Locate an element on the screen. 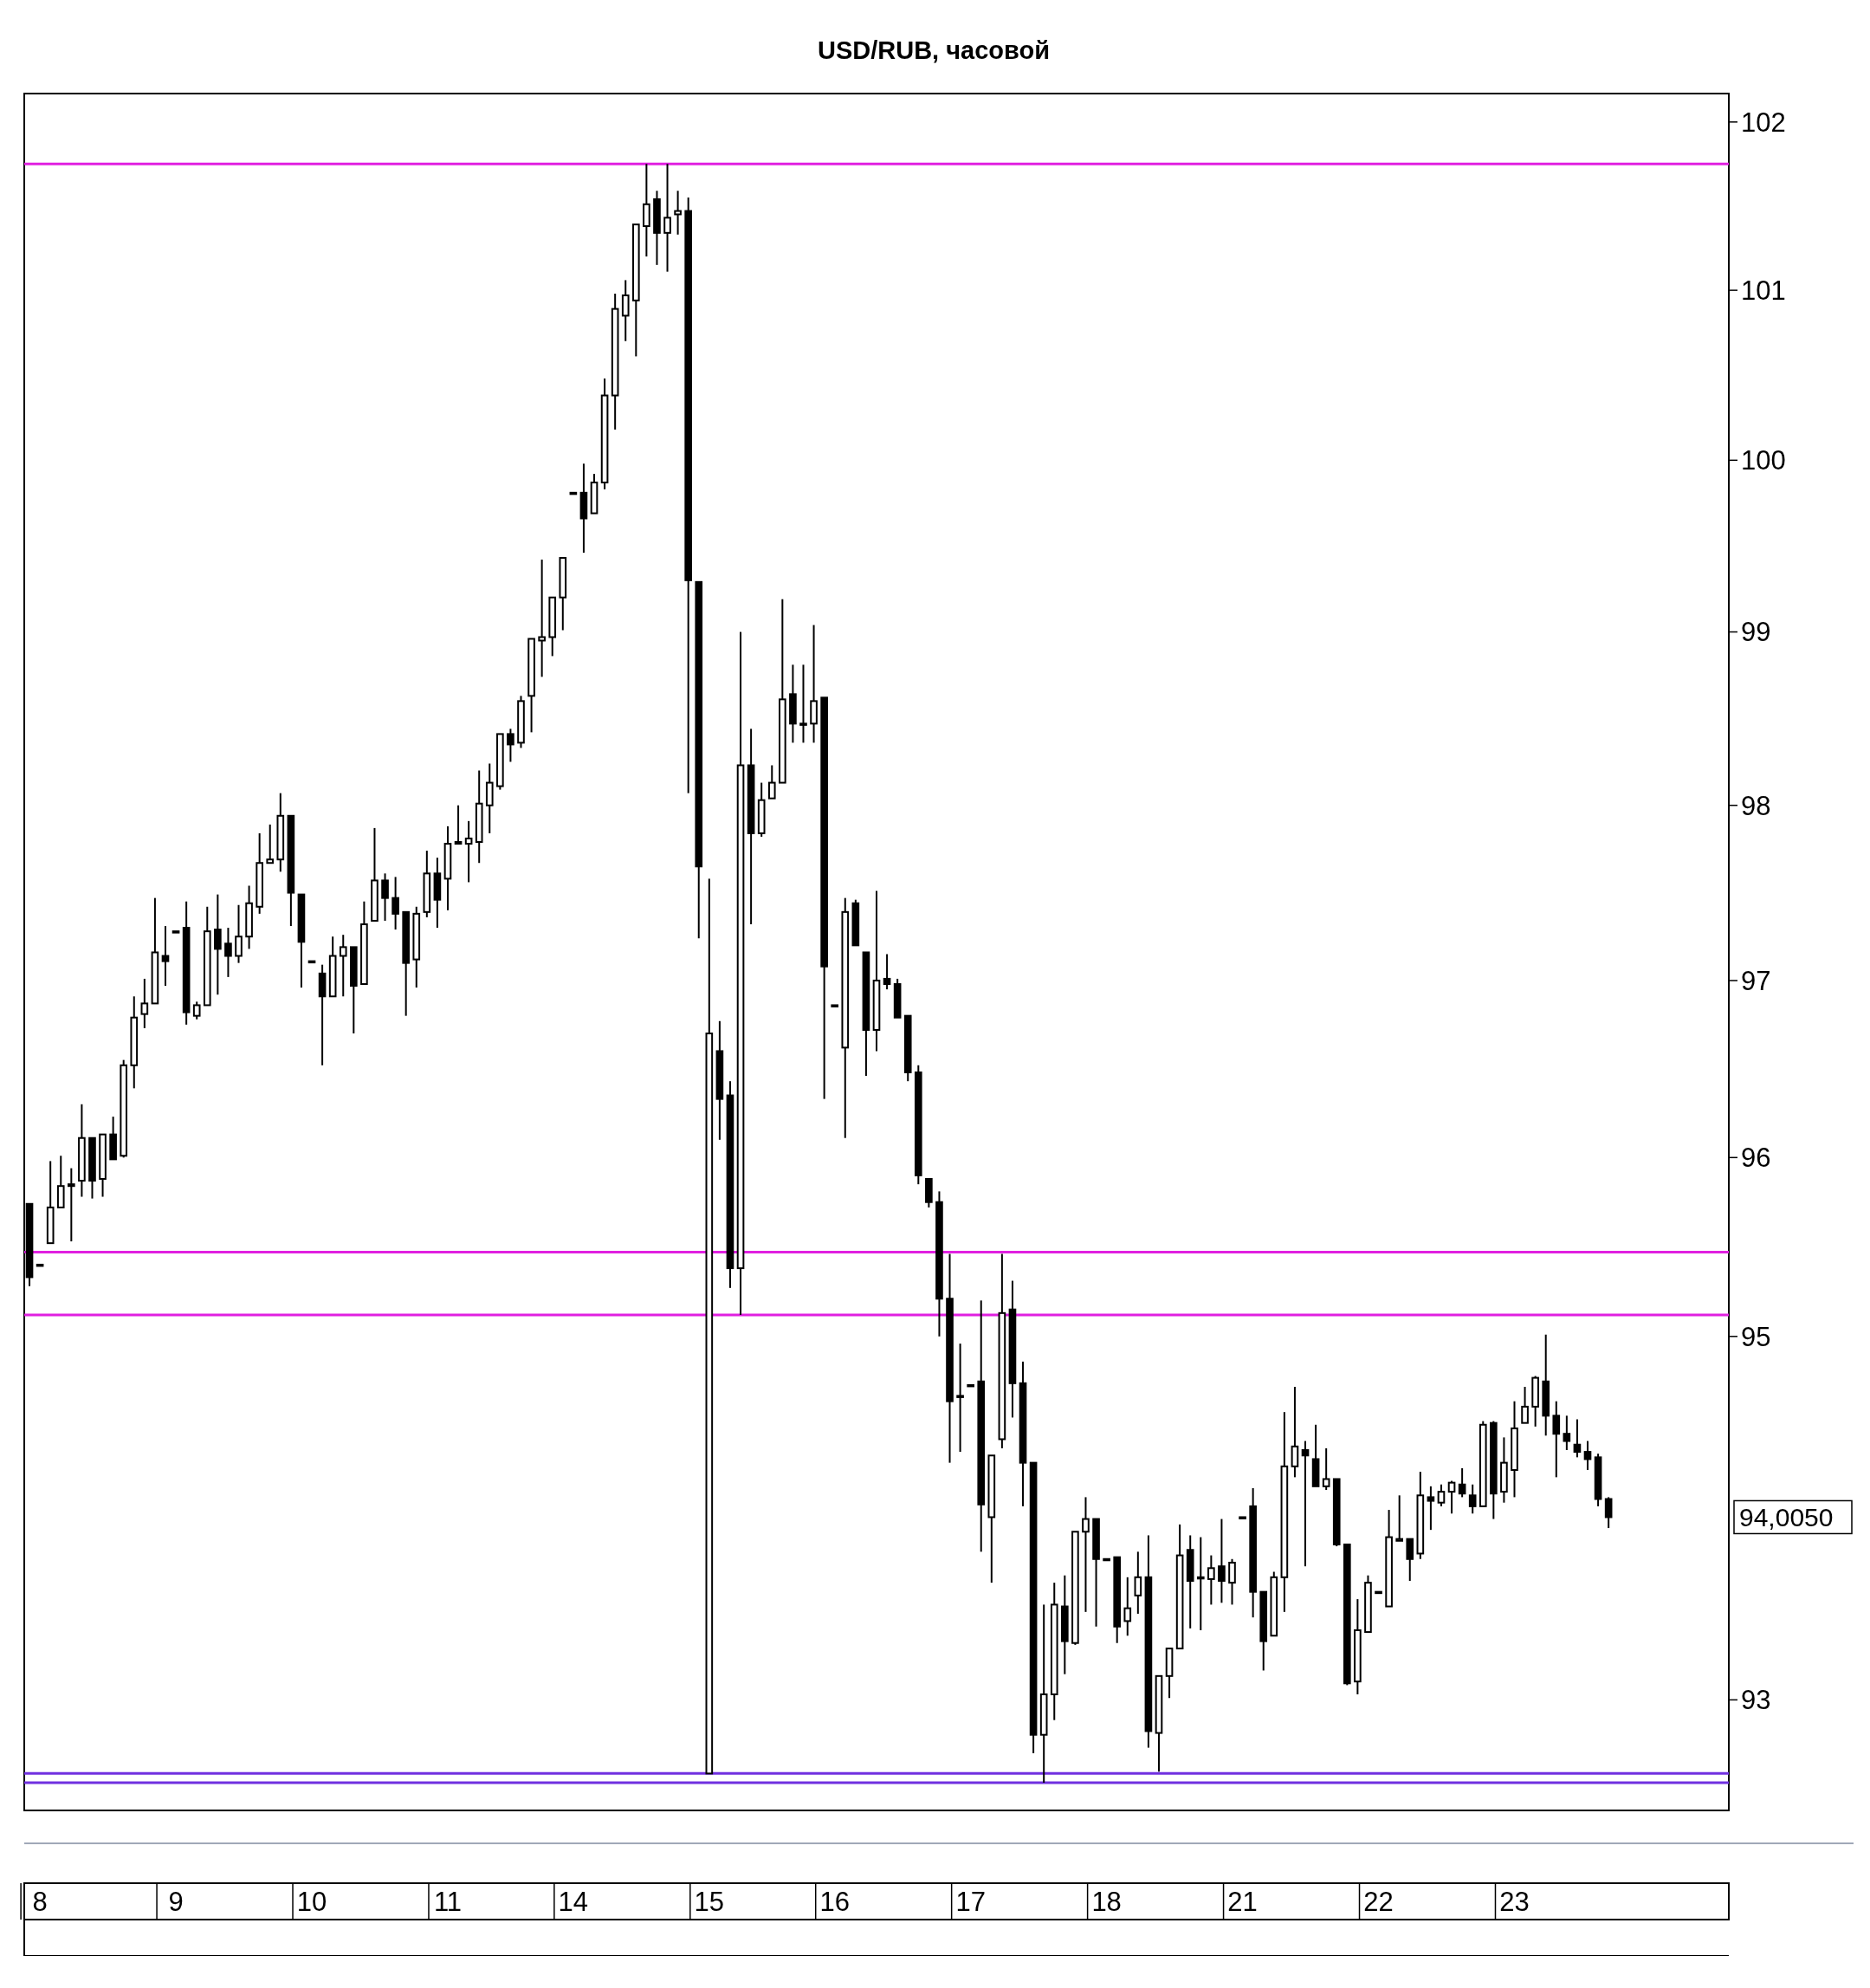 The width and height of the screenshot is (1870, 1988). x-tick-label: 21 is located at coordinates (1242, 1902).